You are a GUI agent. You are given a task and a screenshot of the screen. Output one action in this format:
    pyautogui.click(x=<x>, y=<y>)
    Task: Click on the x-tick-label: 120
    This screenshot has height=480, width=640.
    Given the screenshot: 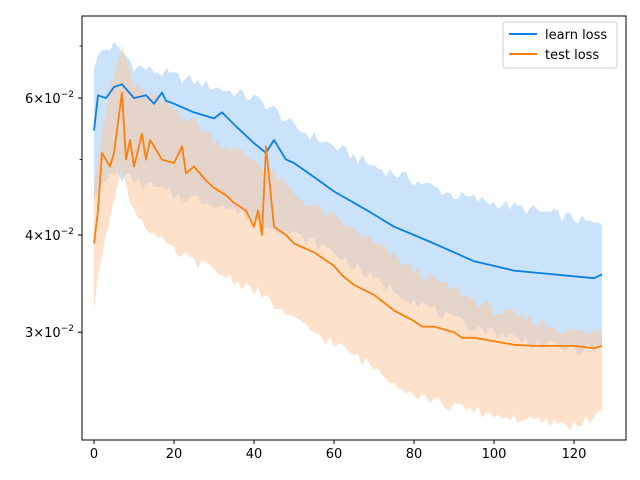 What is the action you would take?
    pyautogui.click(x=574, y=454)
    